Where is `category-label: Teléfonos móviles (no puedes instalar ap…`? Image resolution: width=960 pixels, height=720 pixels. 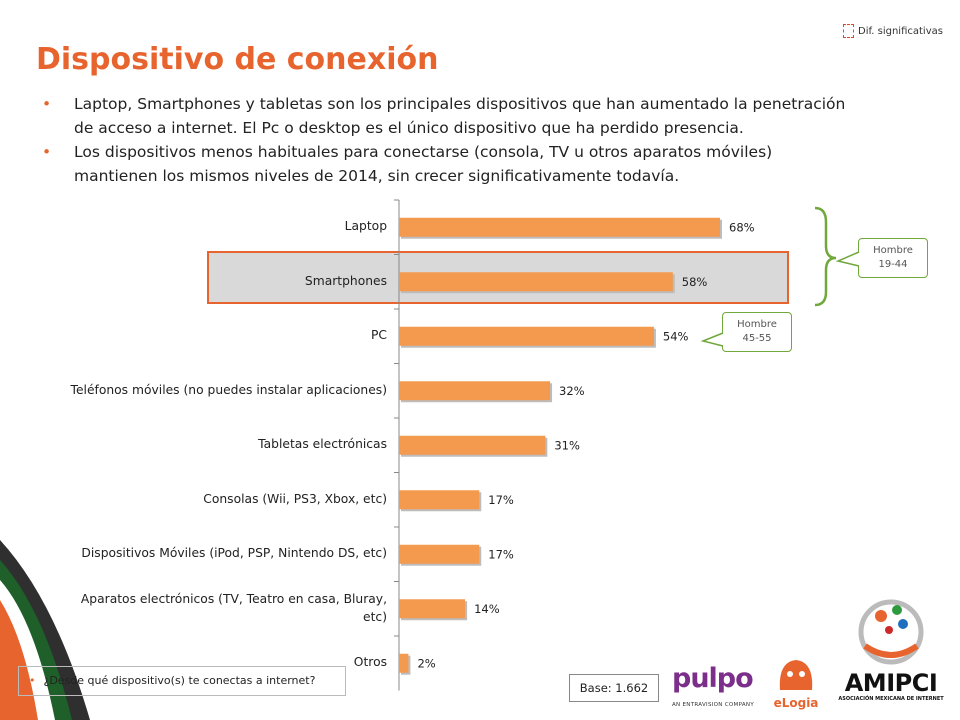 category-label: Teléfonos móviles (no puedes instalar ap… is located at coordinates (228, 389).